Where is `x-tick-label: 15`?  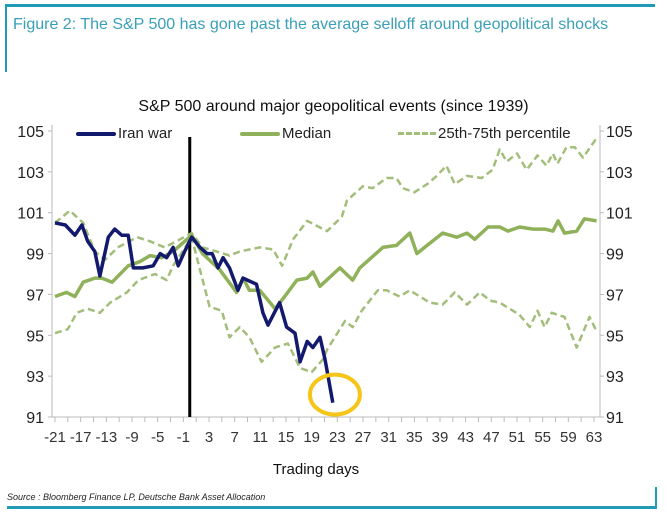
x-tick-label: 15 is located at coordinates (286, 437).